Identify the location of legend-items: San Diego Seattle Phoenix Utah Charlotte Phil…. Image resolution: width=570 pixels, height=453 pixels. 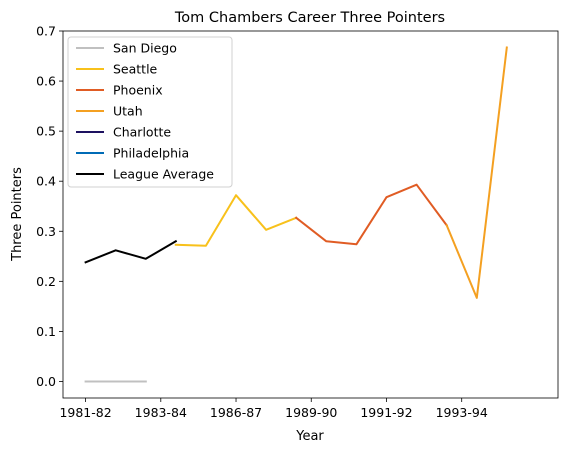
(145, 111).